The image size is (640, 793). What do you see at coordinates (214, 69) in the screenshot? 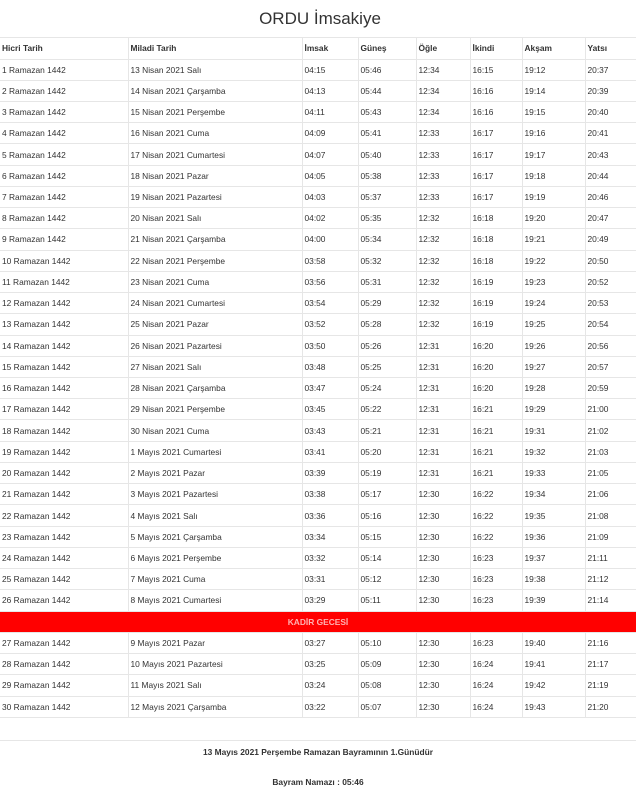
I see `table-cell: 13 Nisan 2021 Salı` at bounding box center [214, 69].